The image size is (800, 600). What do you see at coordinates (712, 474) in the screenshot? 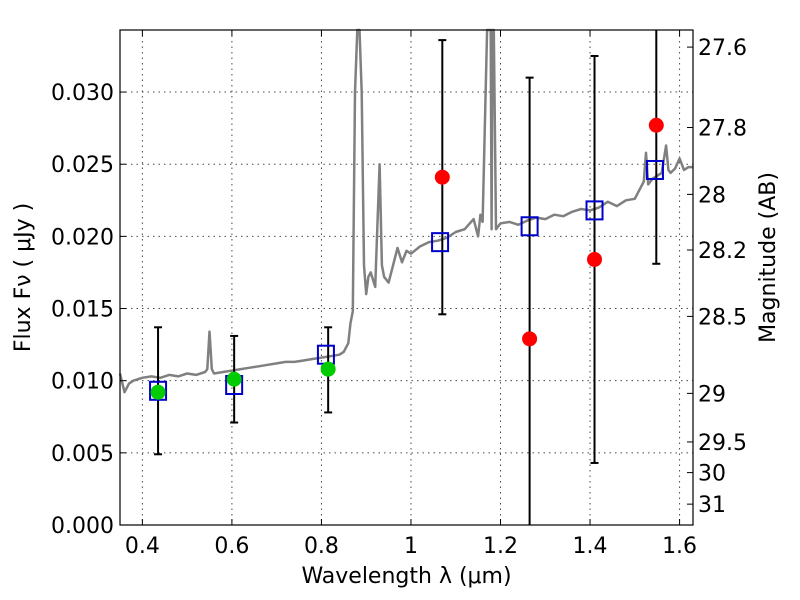
I see `y2-tick-label: 30` at bounding box center [712, 474].